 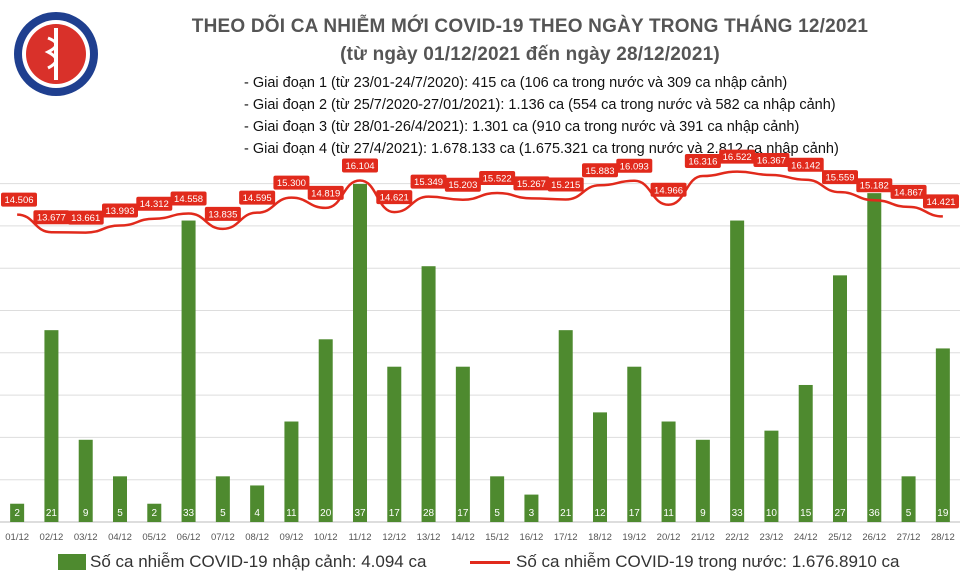 I want to click on bar-value-label: 9, so click(x=703, y=513).